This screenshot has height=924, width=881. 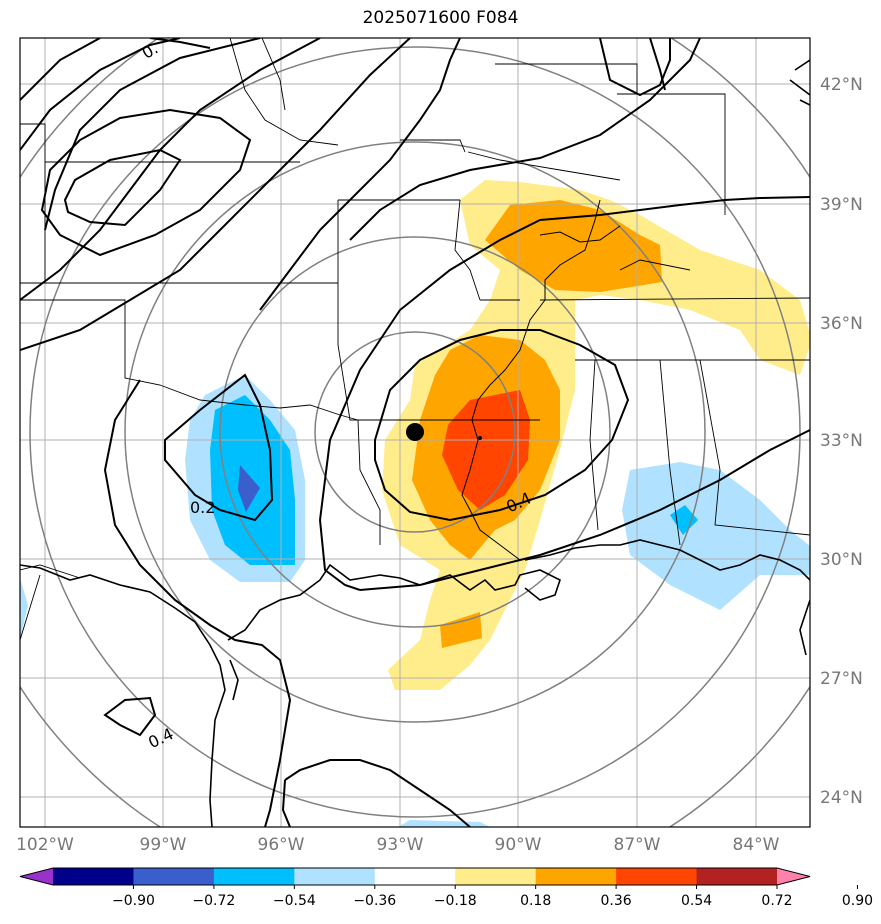 What do you see at coordinates (455, 901) in the screenshot?
I see `colorbar-tick-label: −0.18` at bounding box center [455, 901].